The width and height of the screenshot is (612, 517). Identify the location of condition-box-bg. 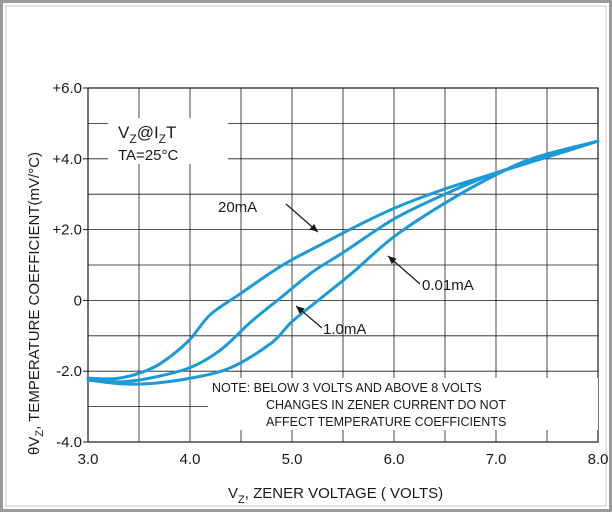
(168, 141).